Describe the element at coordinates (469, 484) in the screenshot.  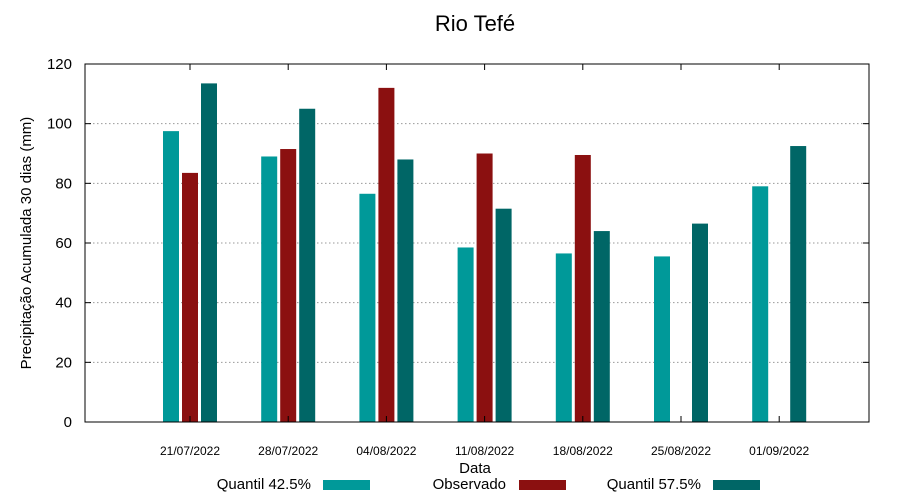
I see `legend-label: Observado` at that location.